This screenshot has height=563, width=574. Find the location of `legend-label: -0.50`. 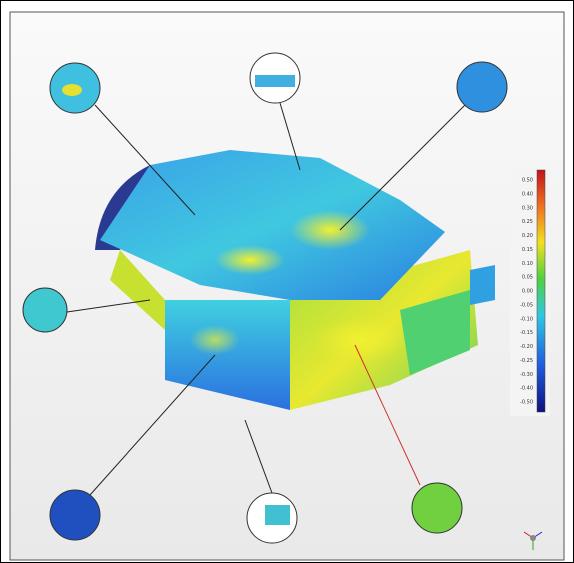

legend-label: -0.50 is located at coordinates (526, 403).